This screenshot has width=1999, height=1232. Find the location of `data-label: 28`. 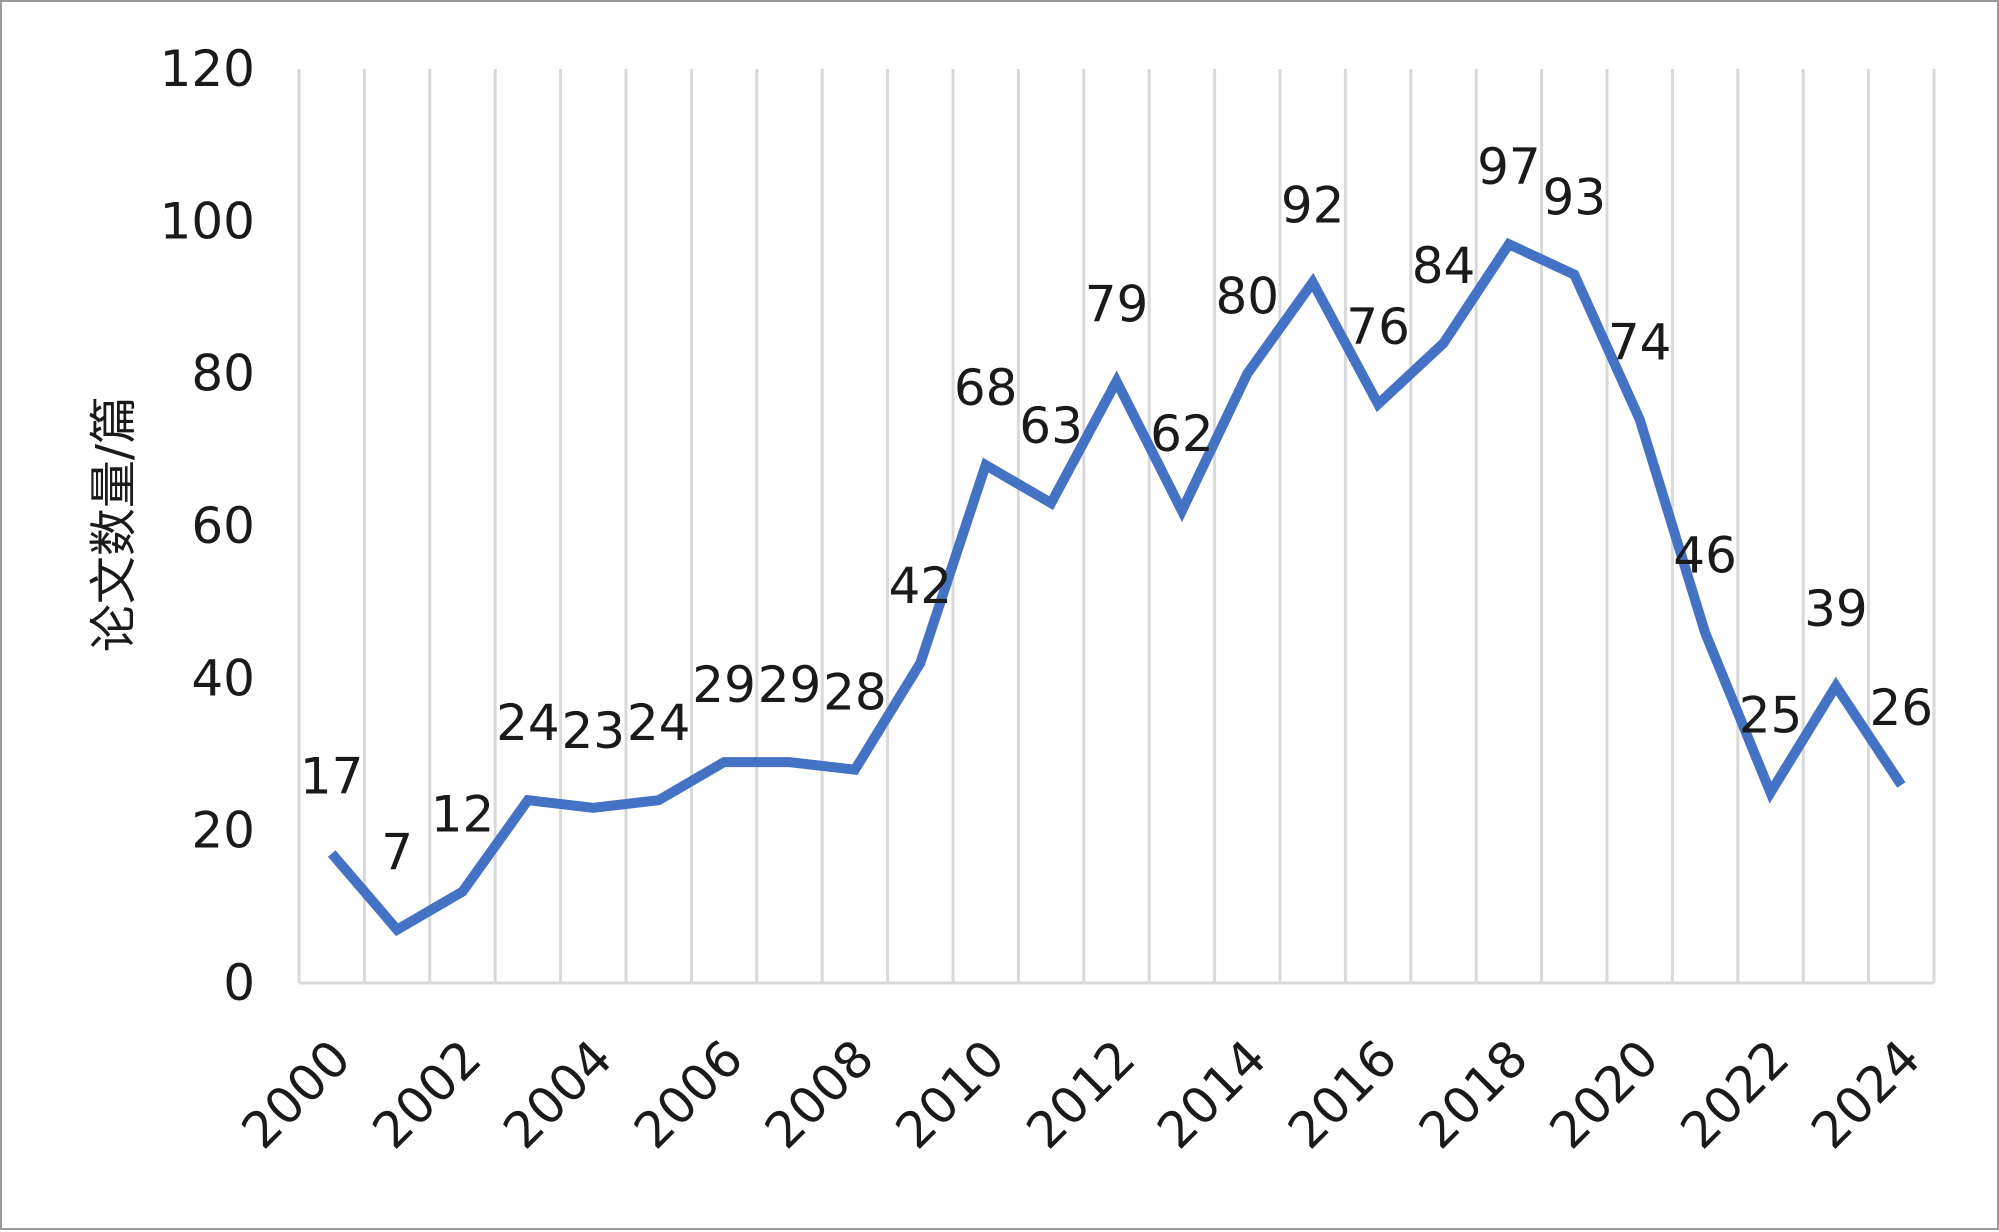

data-label: 28 is located at coordinates (855, 693).